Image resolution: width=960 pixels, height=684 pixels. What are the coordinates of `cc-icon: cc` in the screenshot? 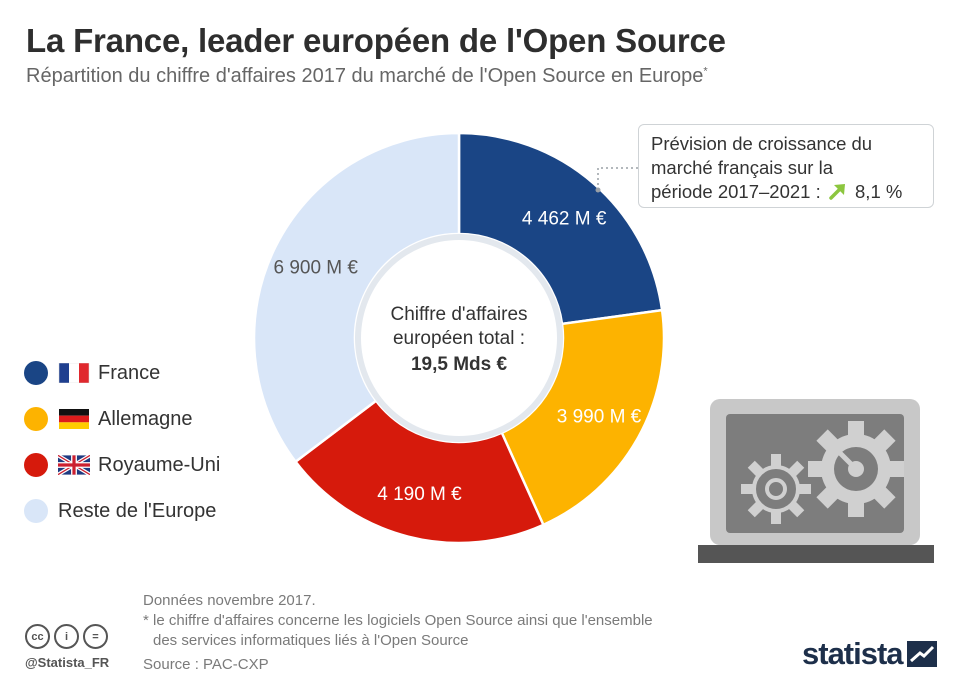 It's located at (37, 636).